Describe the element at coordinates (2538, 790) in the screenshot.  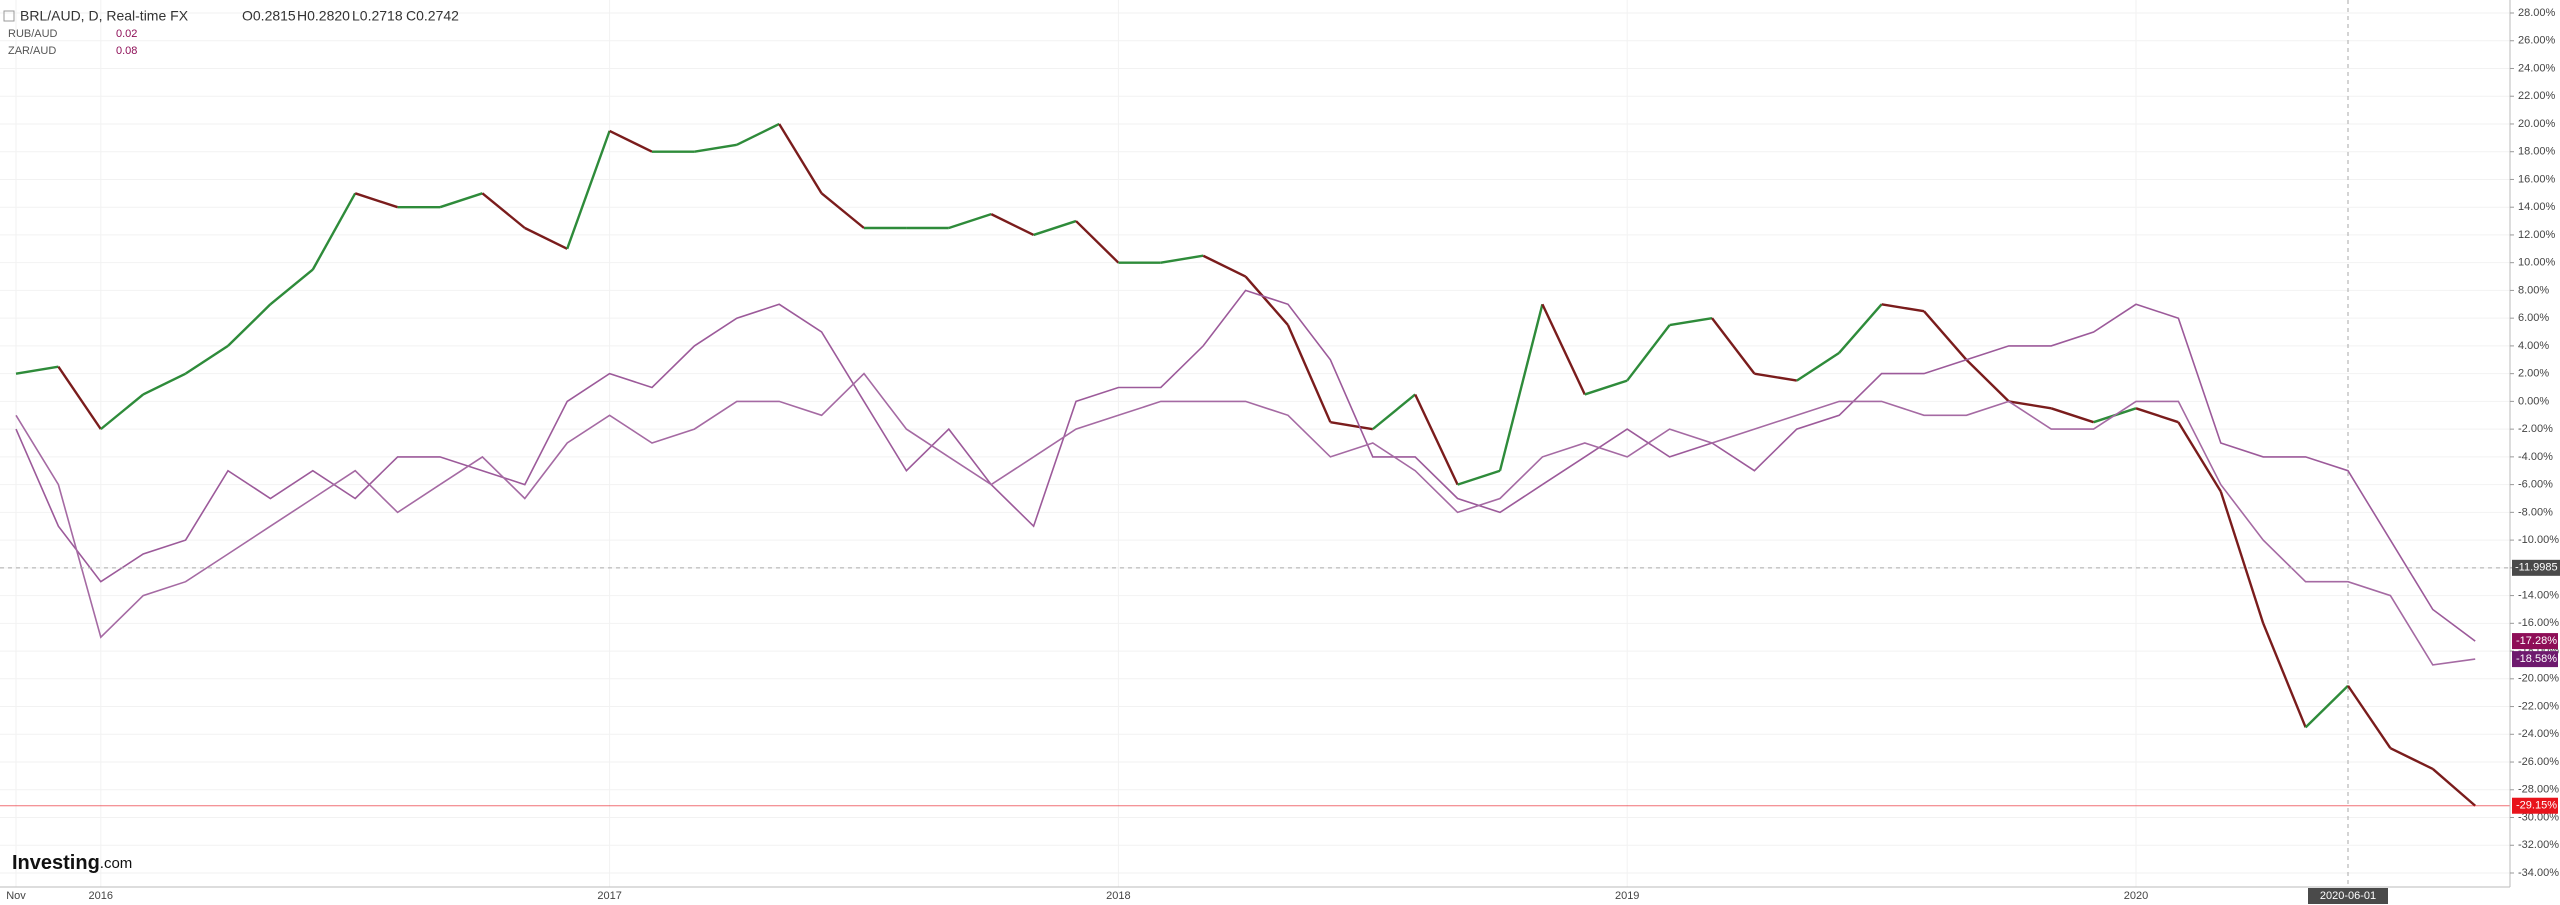
I see `y-tick-label: -28.00%` at that location.